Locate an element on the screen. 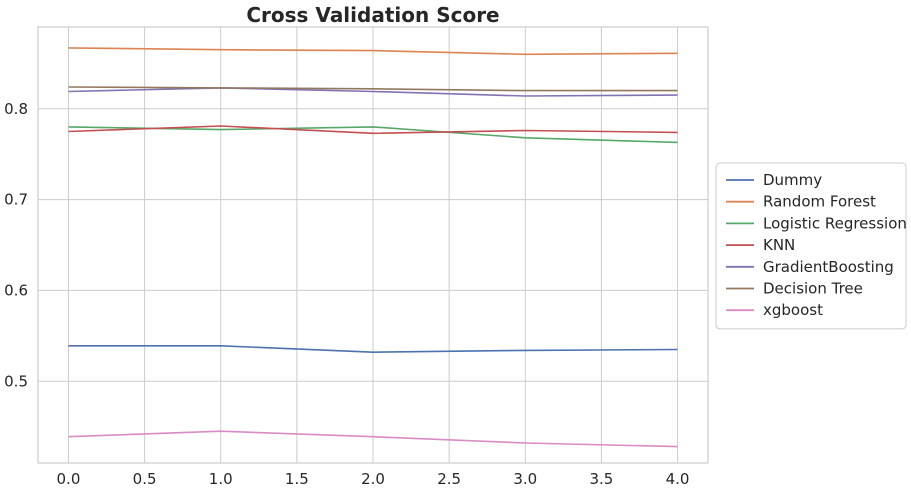  x-tick-label: 2.5 is located at coordinates (449, 479).